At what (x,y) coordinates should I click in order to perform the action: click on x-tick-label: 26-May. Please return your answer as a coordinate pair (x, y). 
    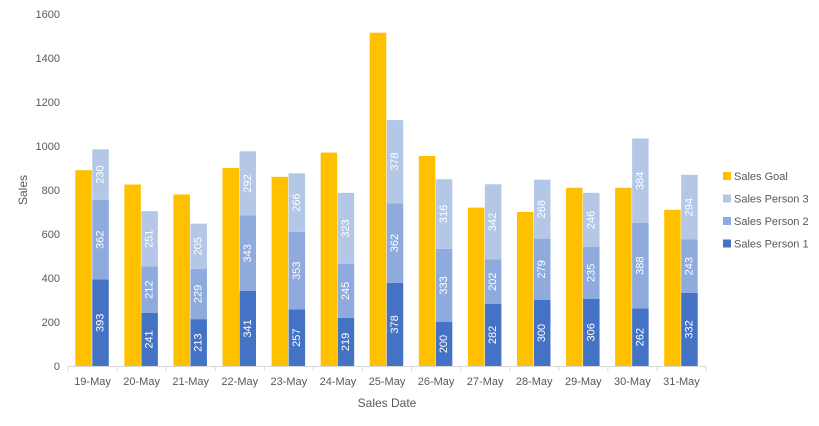
    Looking at the image, I should click on (436, 382).